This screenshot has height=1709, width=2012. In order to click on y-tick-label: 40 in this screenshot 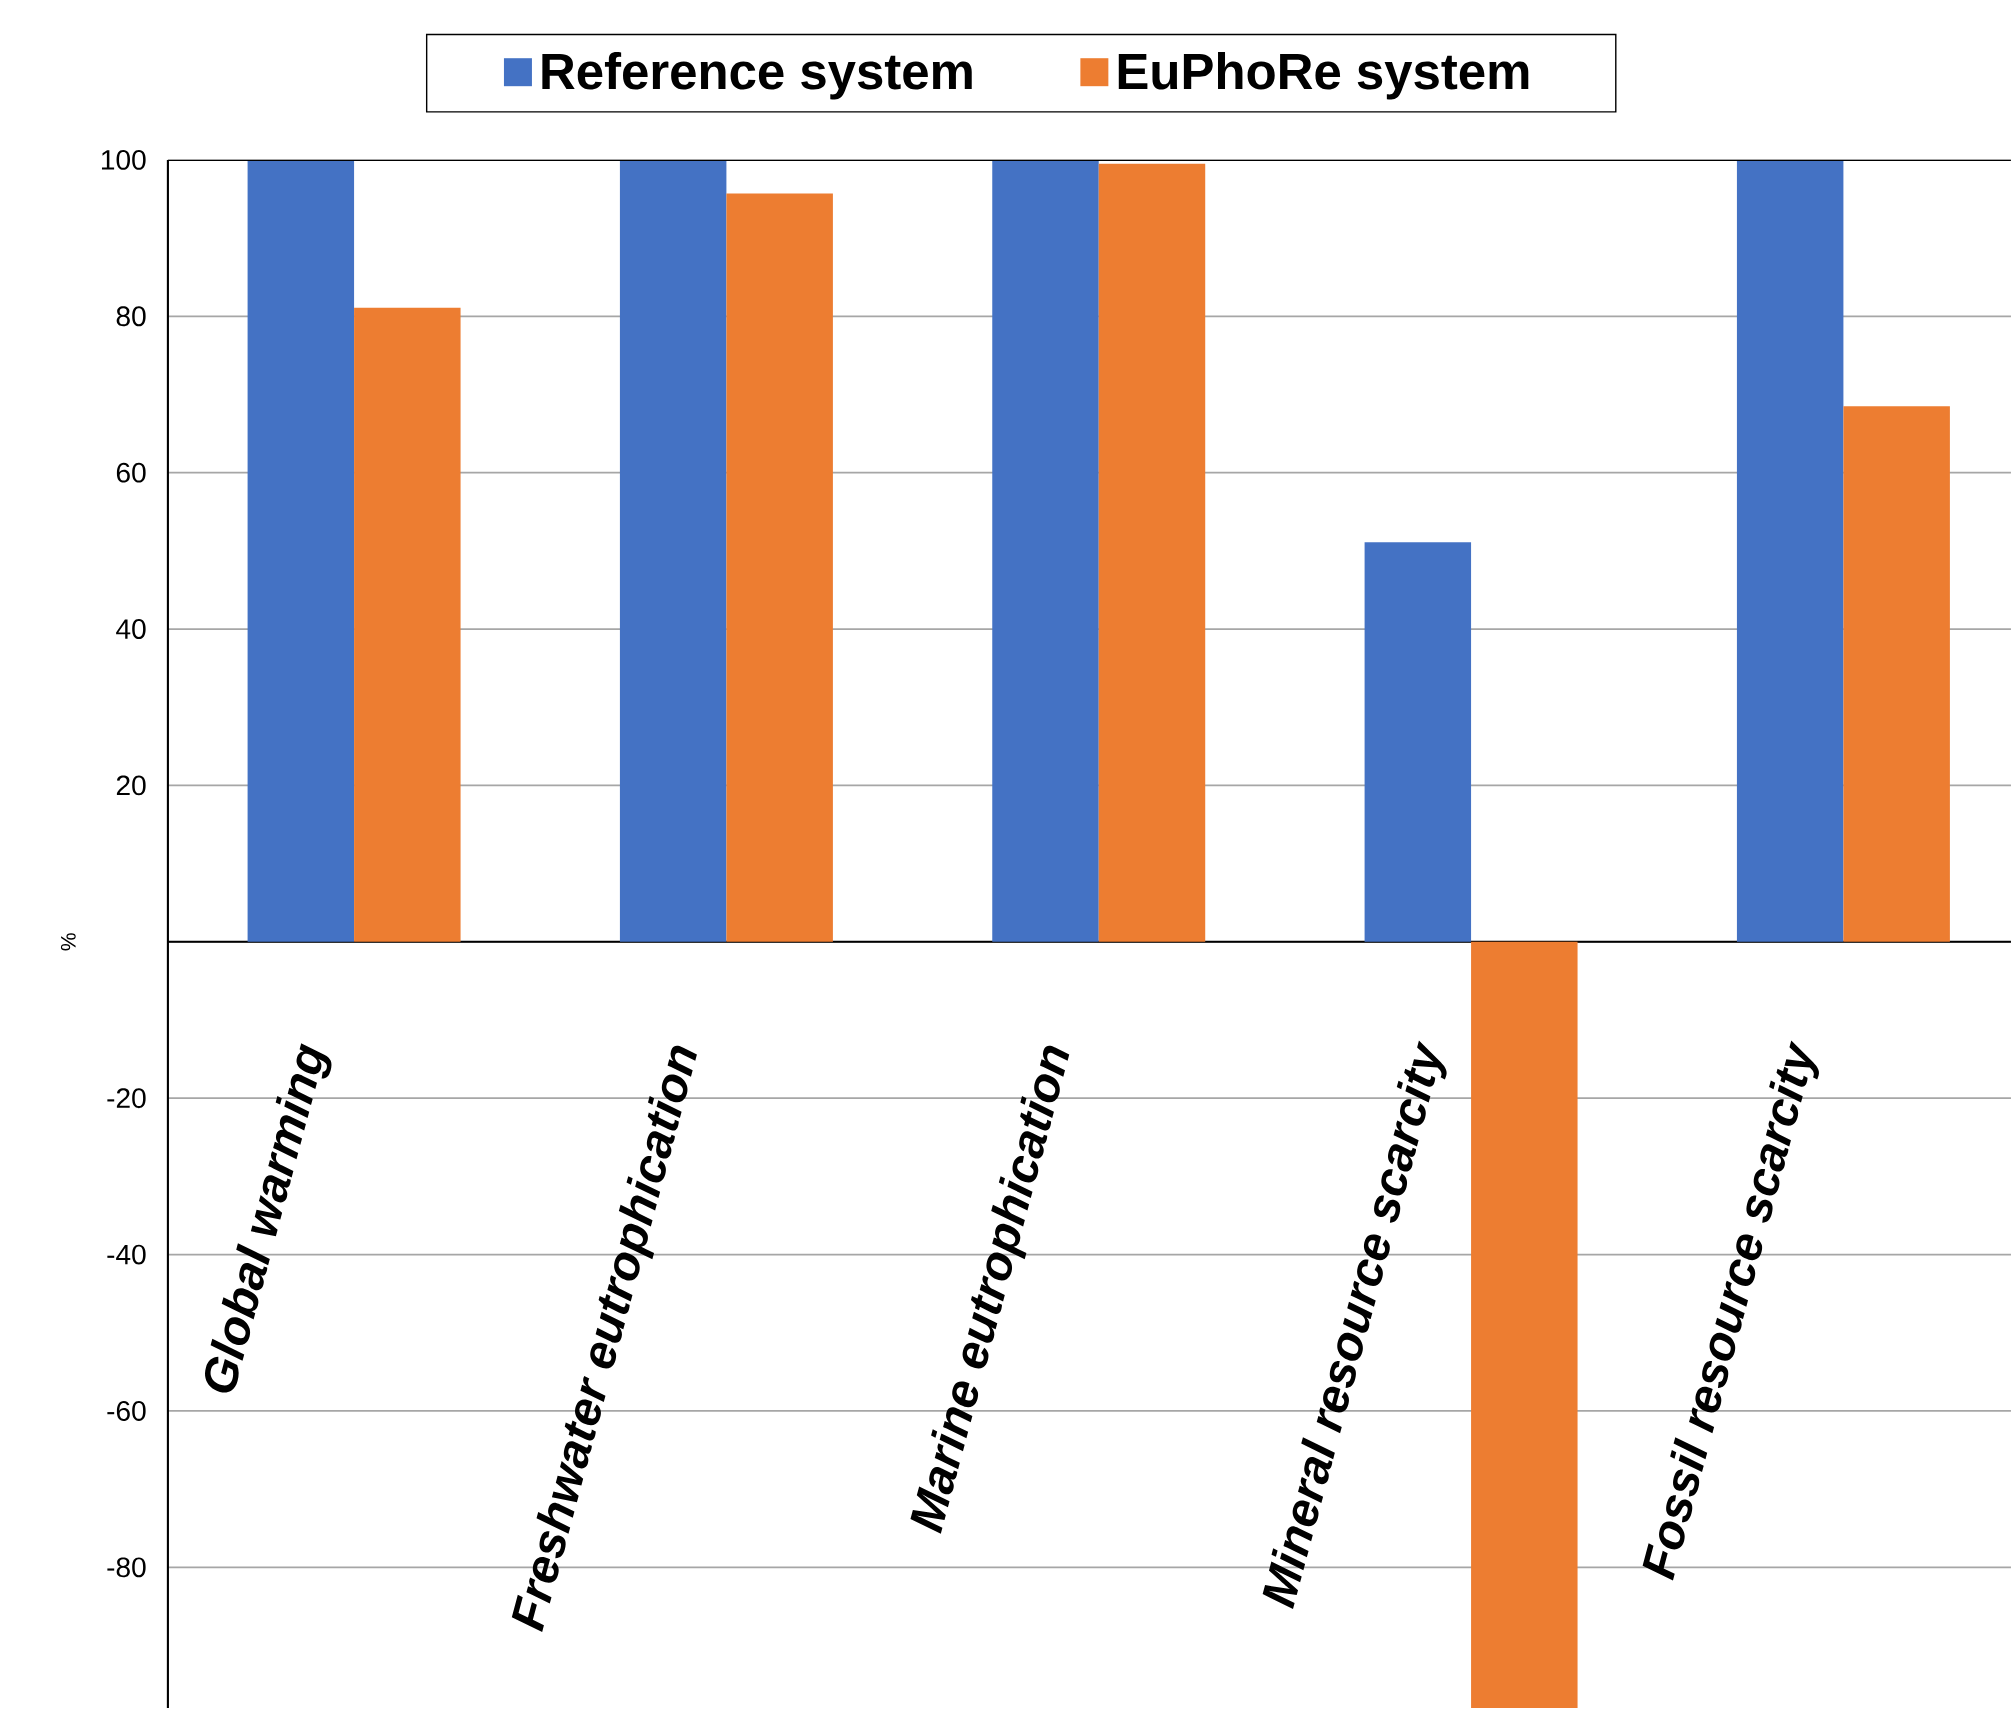, I will do `click(131, 629)`.